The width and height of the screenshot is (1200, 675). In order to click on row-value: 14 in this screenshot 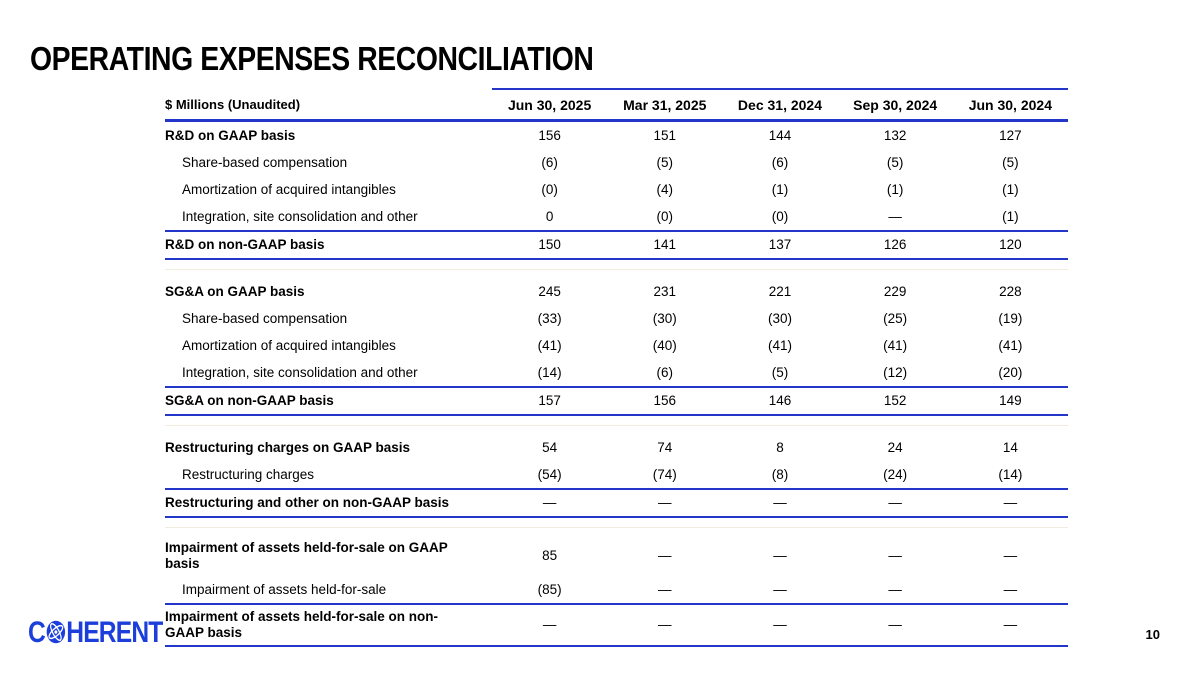, I will do `click(1010, 447)`.